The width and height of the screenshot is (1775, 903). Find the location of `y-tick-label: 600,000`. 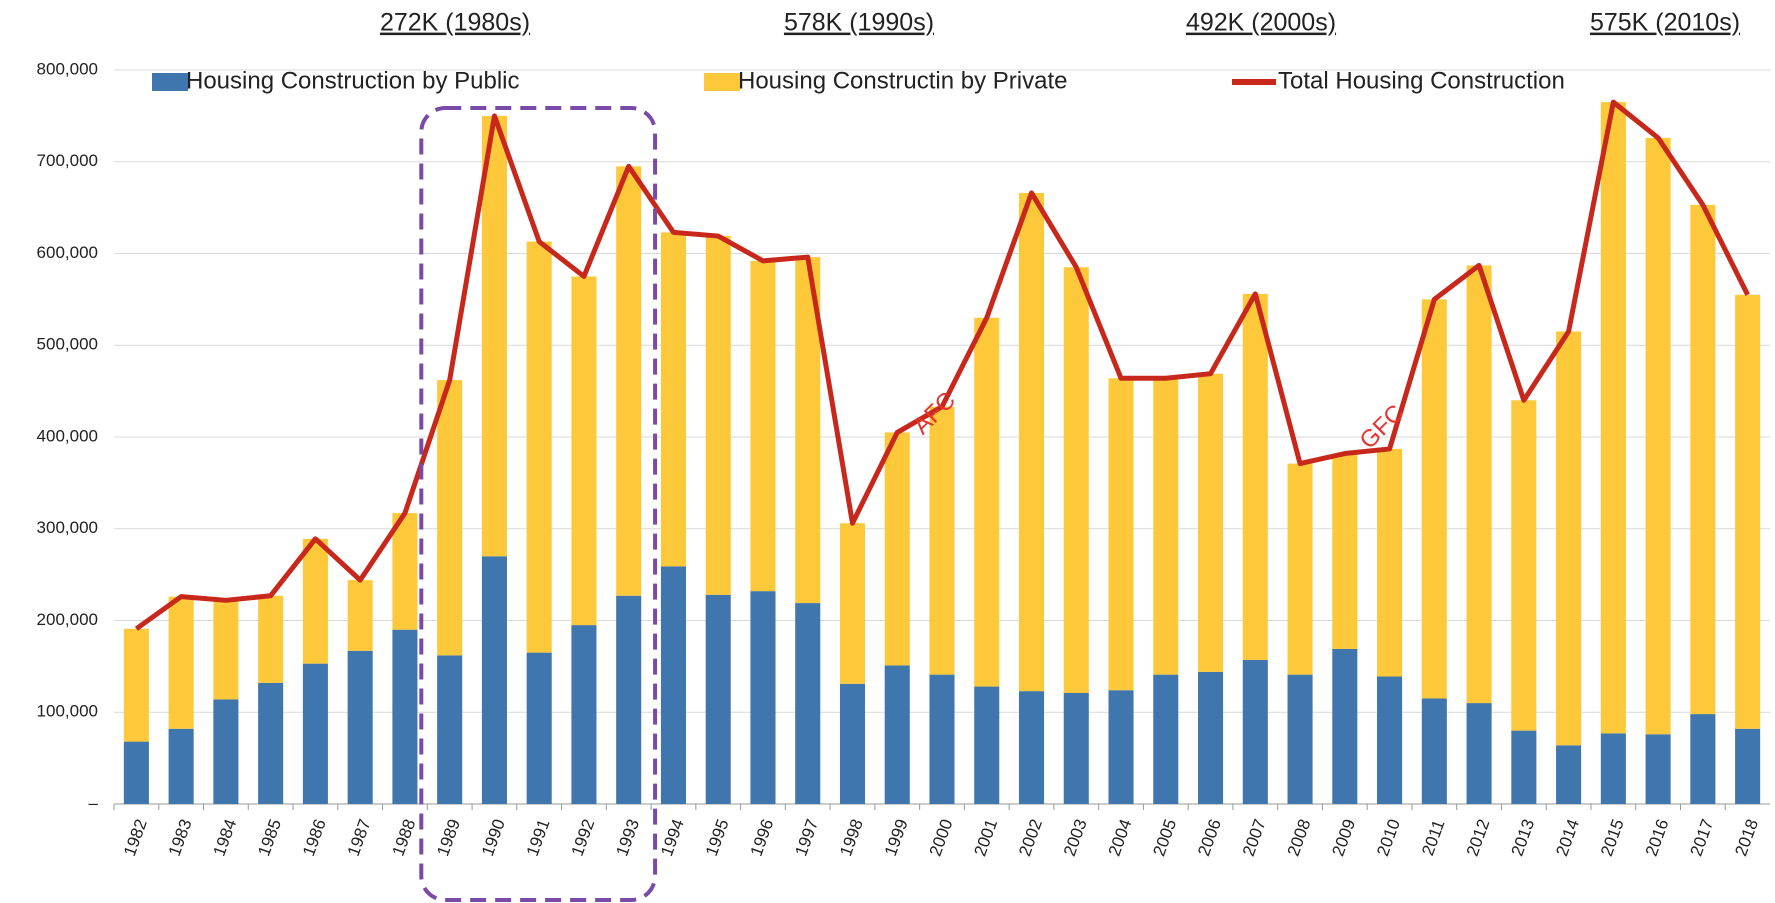

y-tick-label: 600,000 is located at coordinates (67, 252).